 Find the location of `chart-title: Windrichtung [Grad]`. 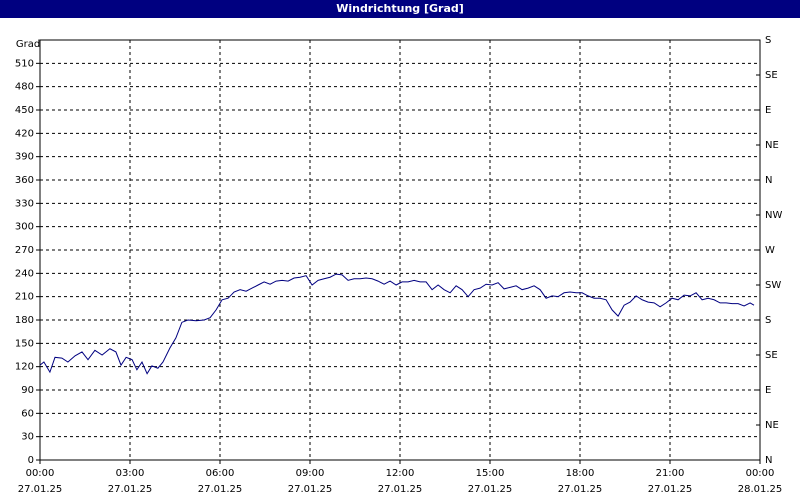

chart-title: Windrichtung [Grad] is located at coordinates (400, 8).